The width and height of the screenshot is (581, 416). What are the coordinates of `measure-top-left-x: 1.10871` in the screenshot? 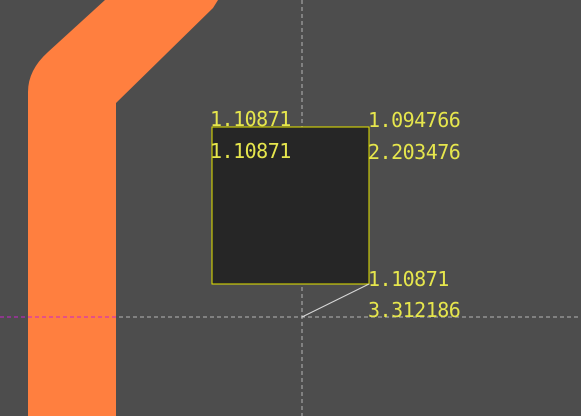 It's located at (250, 119).